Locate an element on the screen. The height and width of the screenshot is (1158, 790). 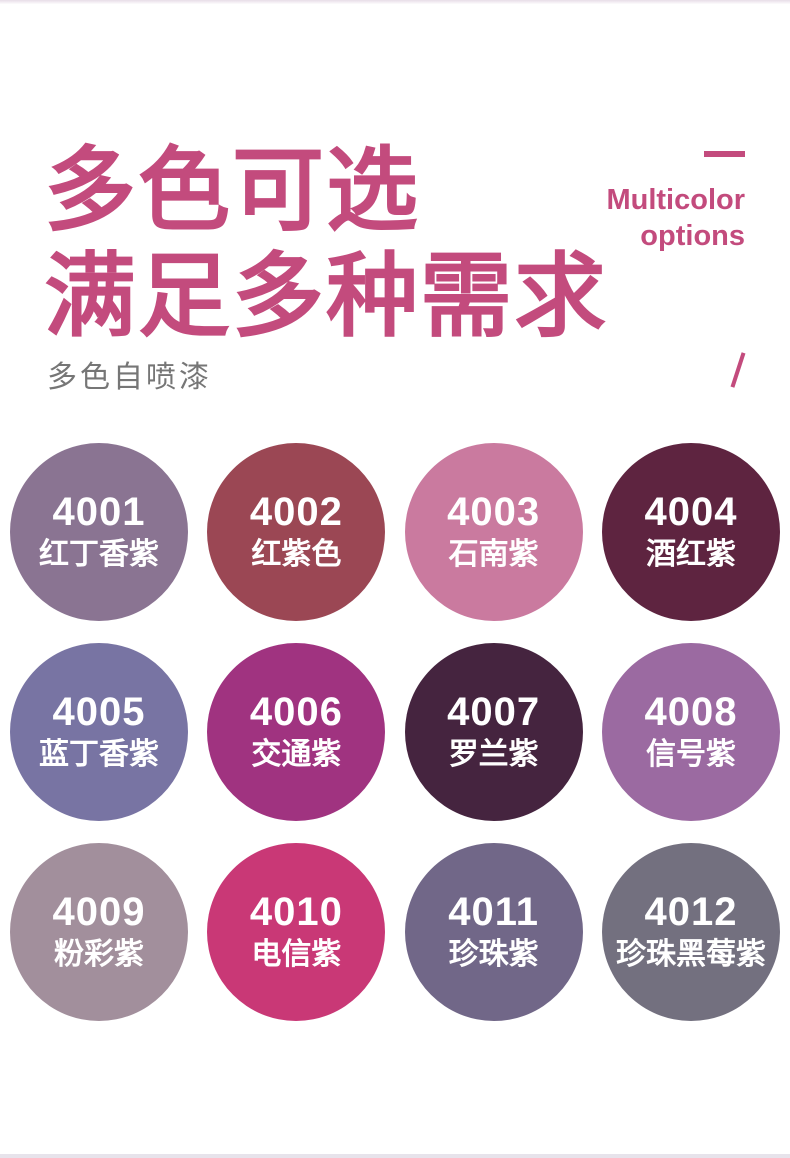
swatch-code: 4001 is located at coordinates (99, 512).